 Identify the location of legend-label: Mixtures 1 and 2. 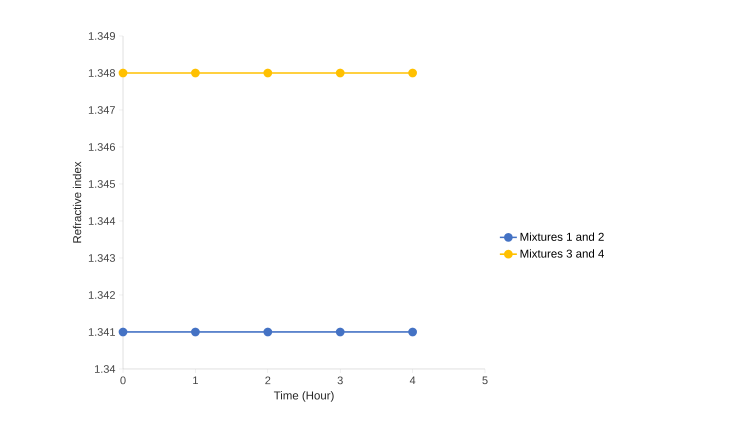
(562, 236).